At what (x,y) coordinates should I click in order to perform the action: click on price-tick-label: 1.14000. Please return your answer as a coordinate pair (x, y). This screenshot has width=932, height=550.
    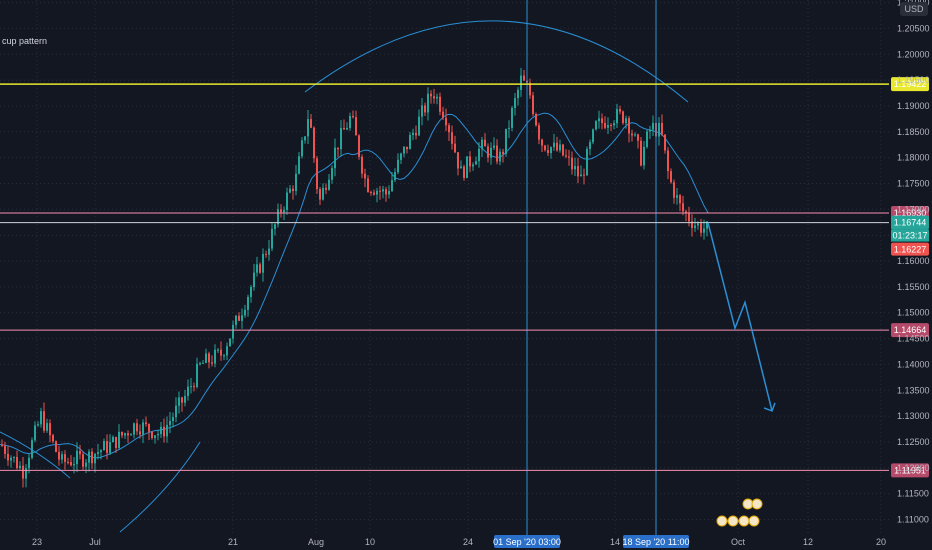
    Looking at the image, I should click on (913, 364).